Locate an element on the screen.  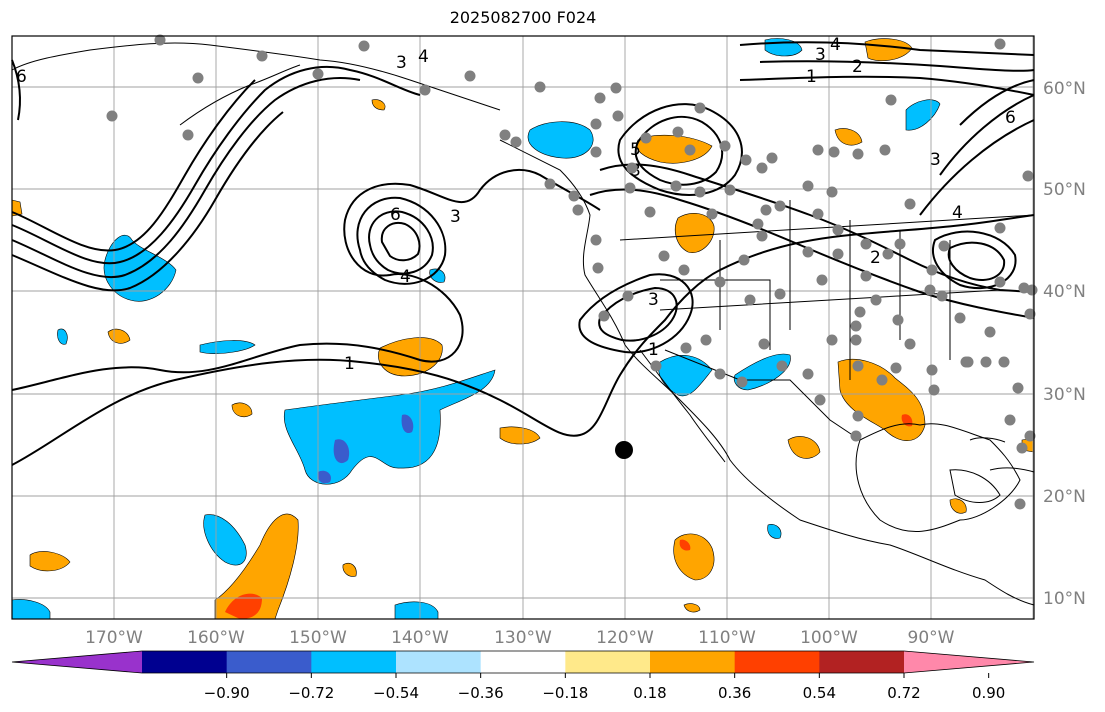
longitude-label: 140°W is located at coordinates (420, 638).